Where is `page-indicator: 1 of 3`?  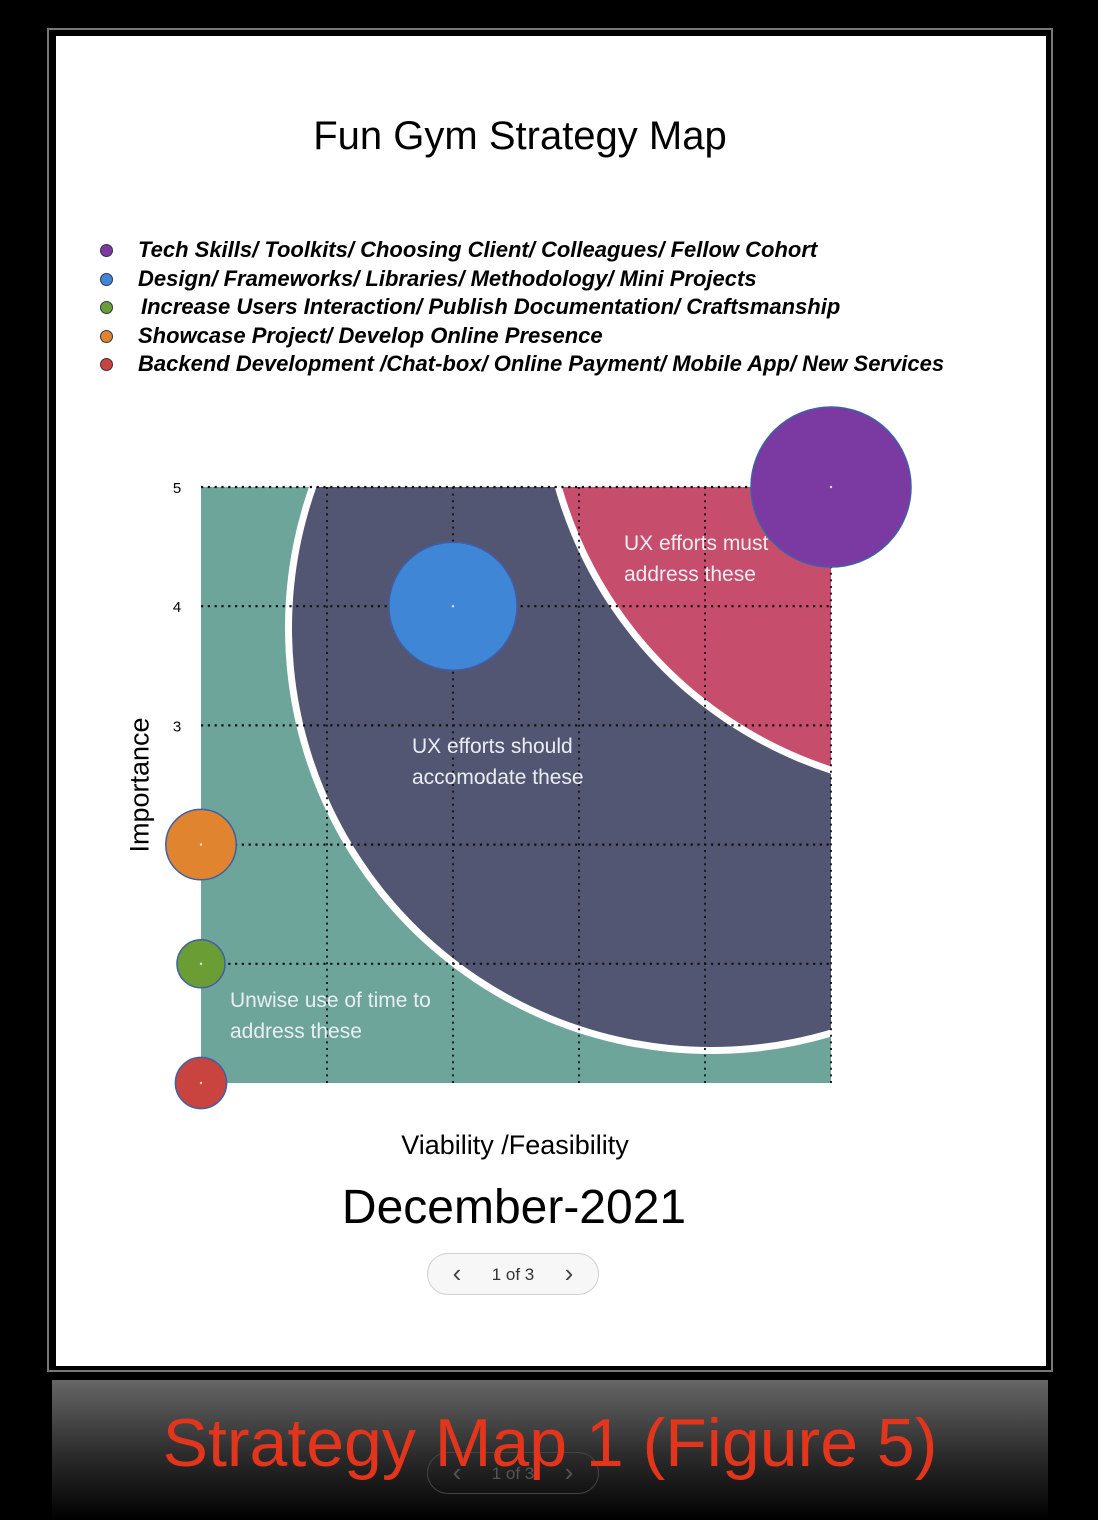
page-indicator: 1 of 3 is located at coordinates (513, 1274).